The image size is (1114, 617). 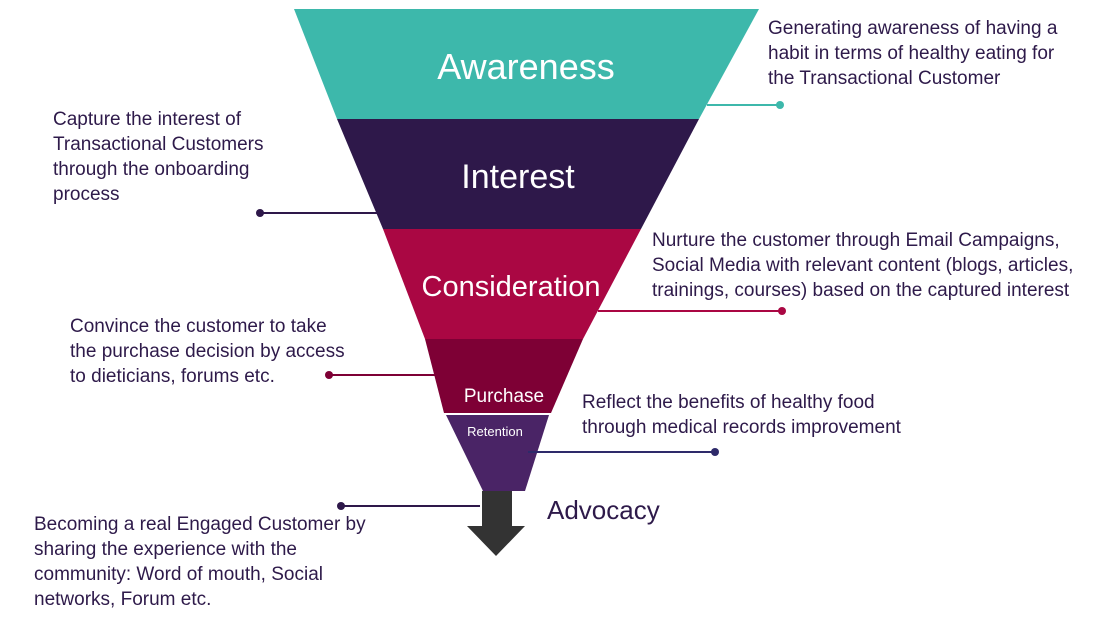 What do you see at coordinates (504, 396) in the screenshot?
I see `stage-label-purchase: Purchase` at bounding box center [504, 396].